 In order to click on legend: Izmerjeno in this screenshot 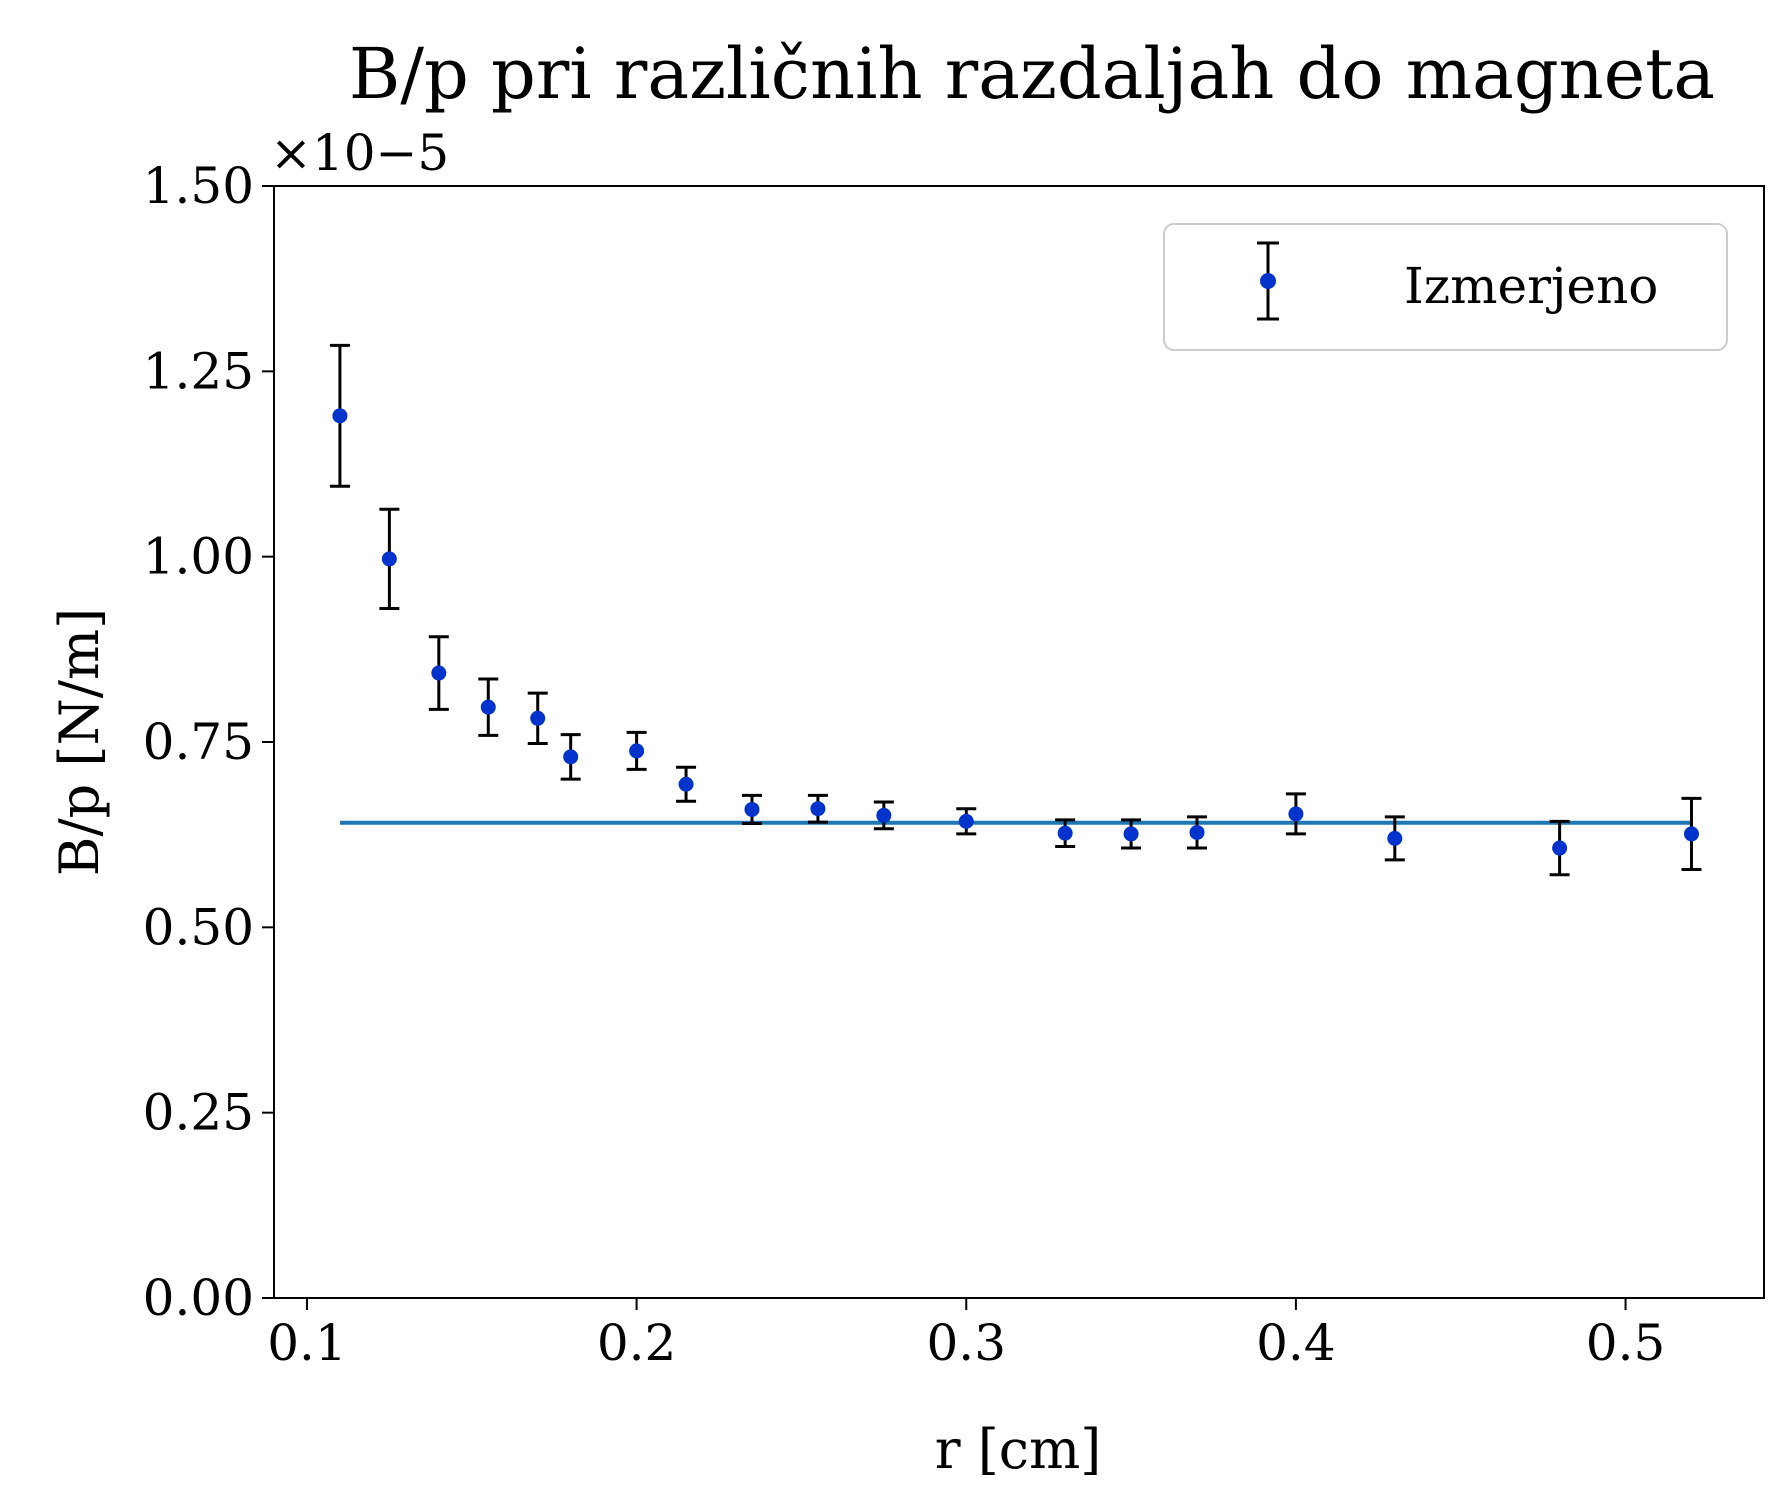, I will do `click(1445, 287)`.